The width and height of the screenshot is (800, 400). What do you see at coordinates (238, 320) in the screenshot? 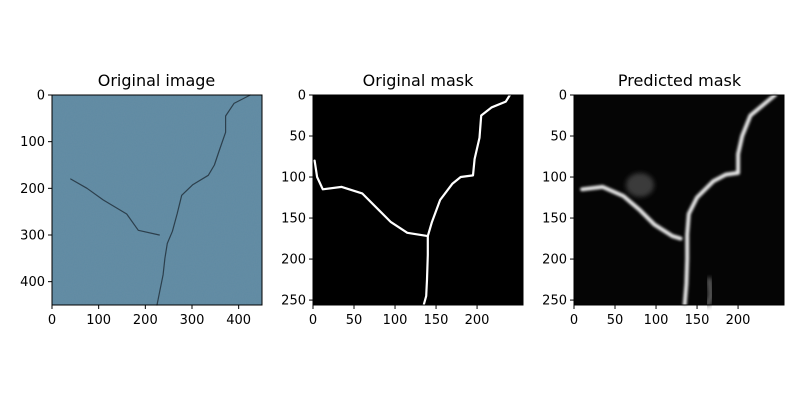
I see `x-tick-label: 400` at bounding box center [238, 320].